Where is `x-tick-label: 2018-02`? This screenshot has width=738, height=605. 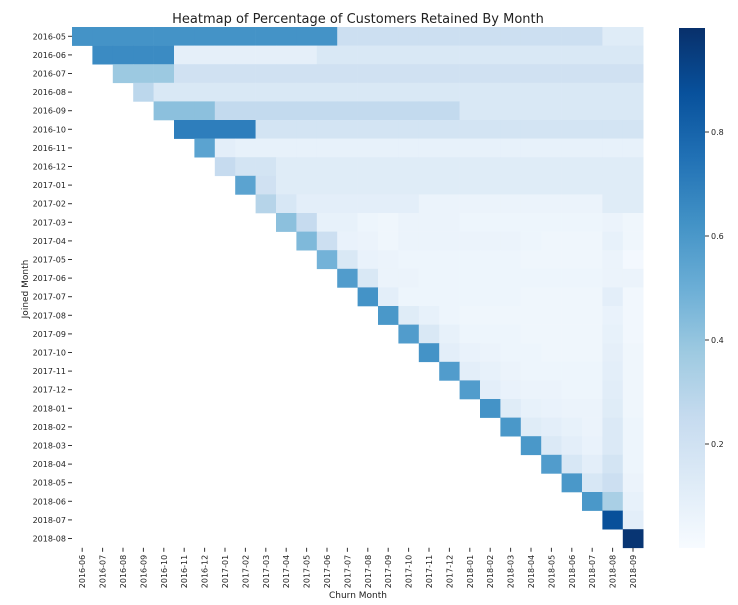 x-tick-label: 2018-02 is located at coordinates (490, 571).